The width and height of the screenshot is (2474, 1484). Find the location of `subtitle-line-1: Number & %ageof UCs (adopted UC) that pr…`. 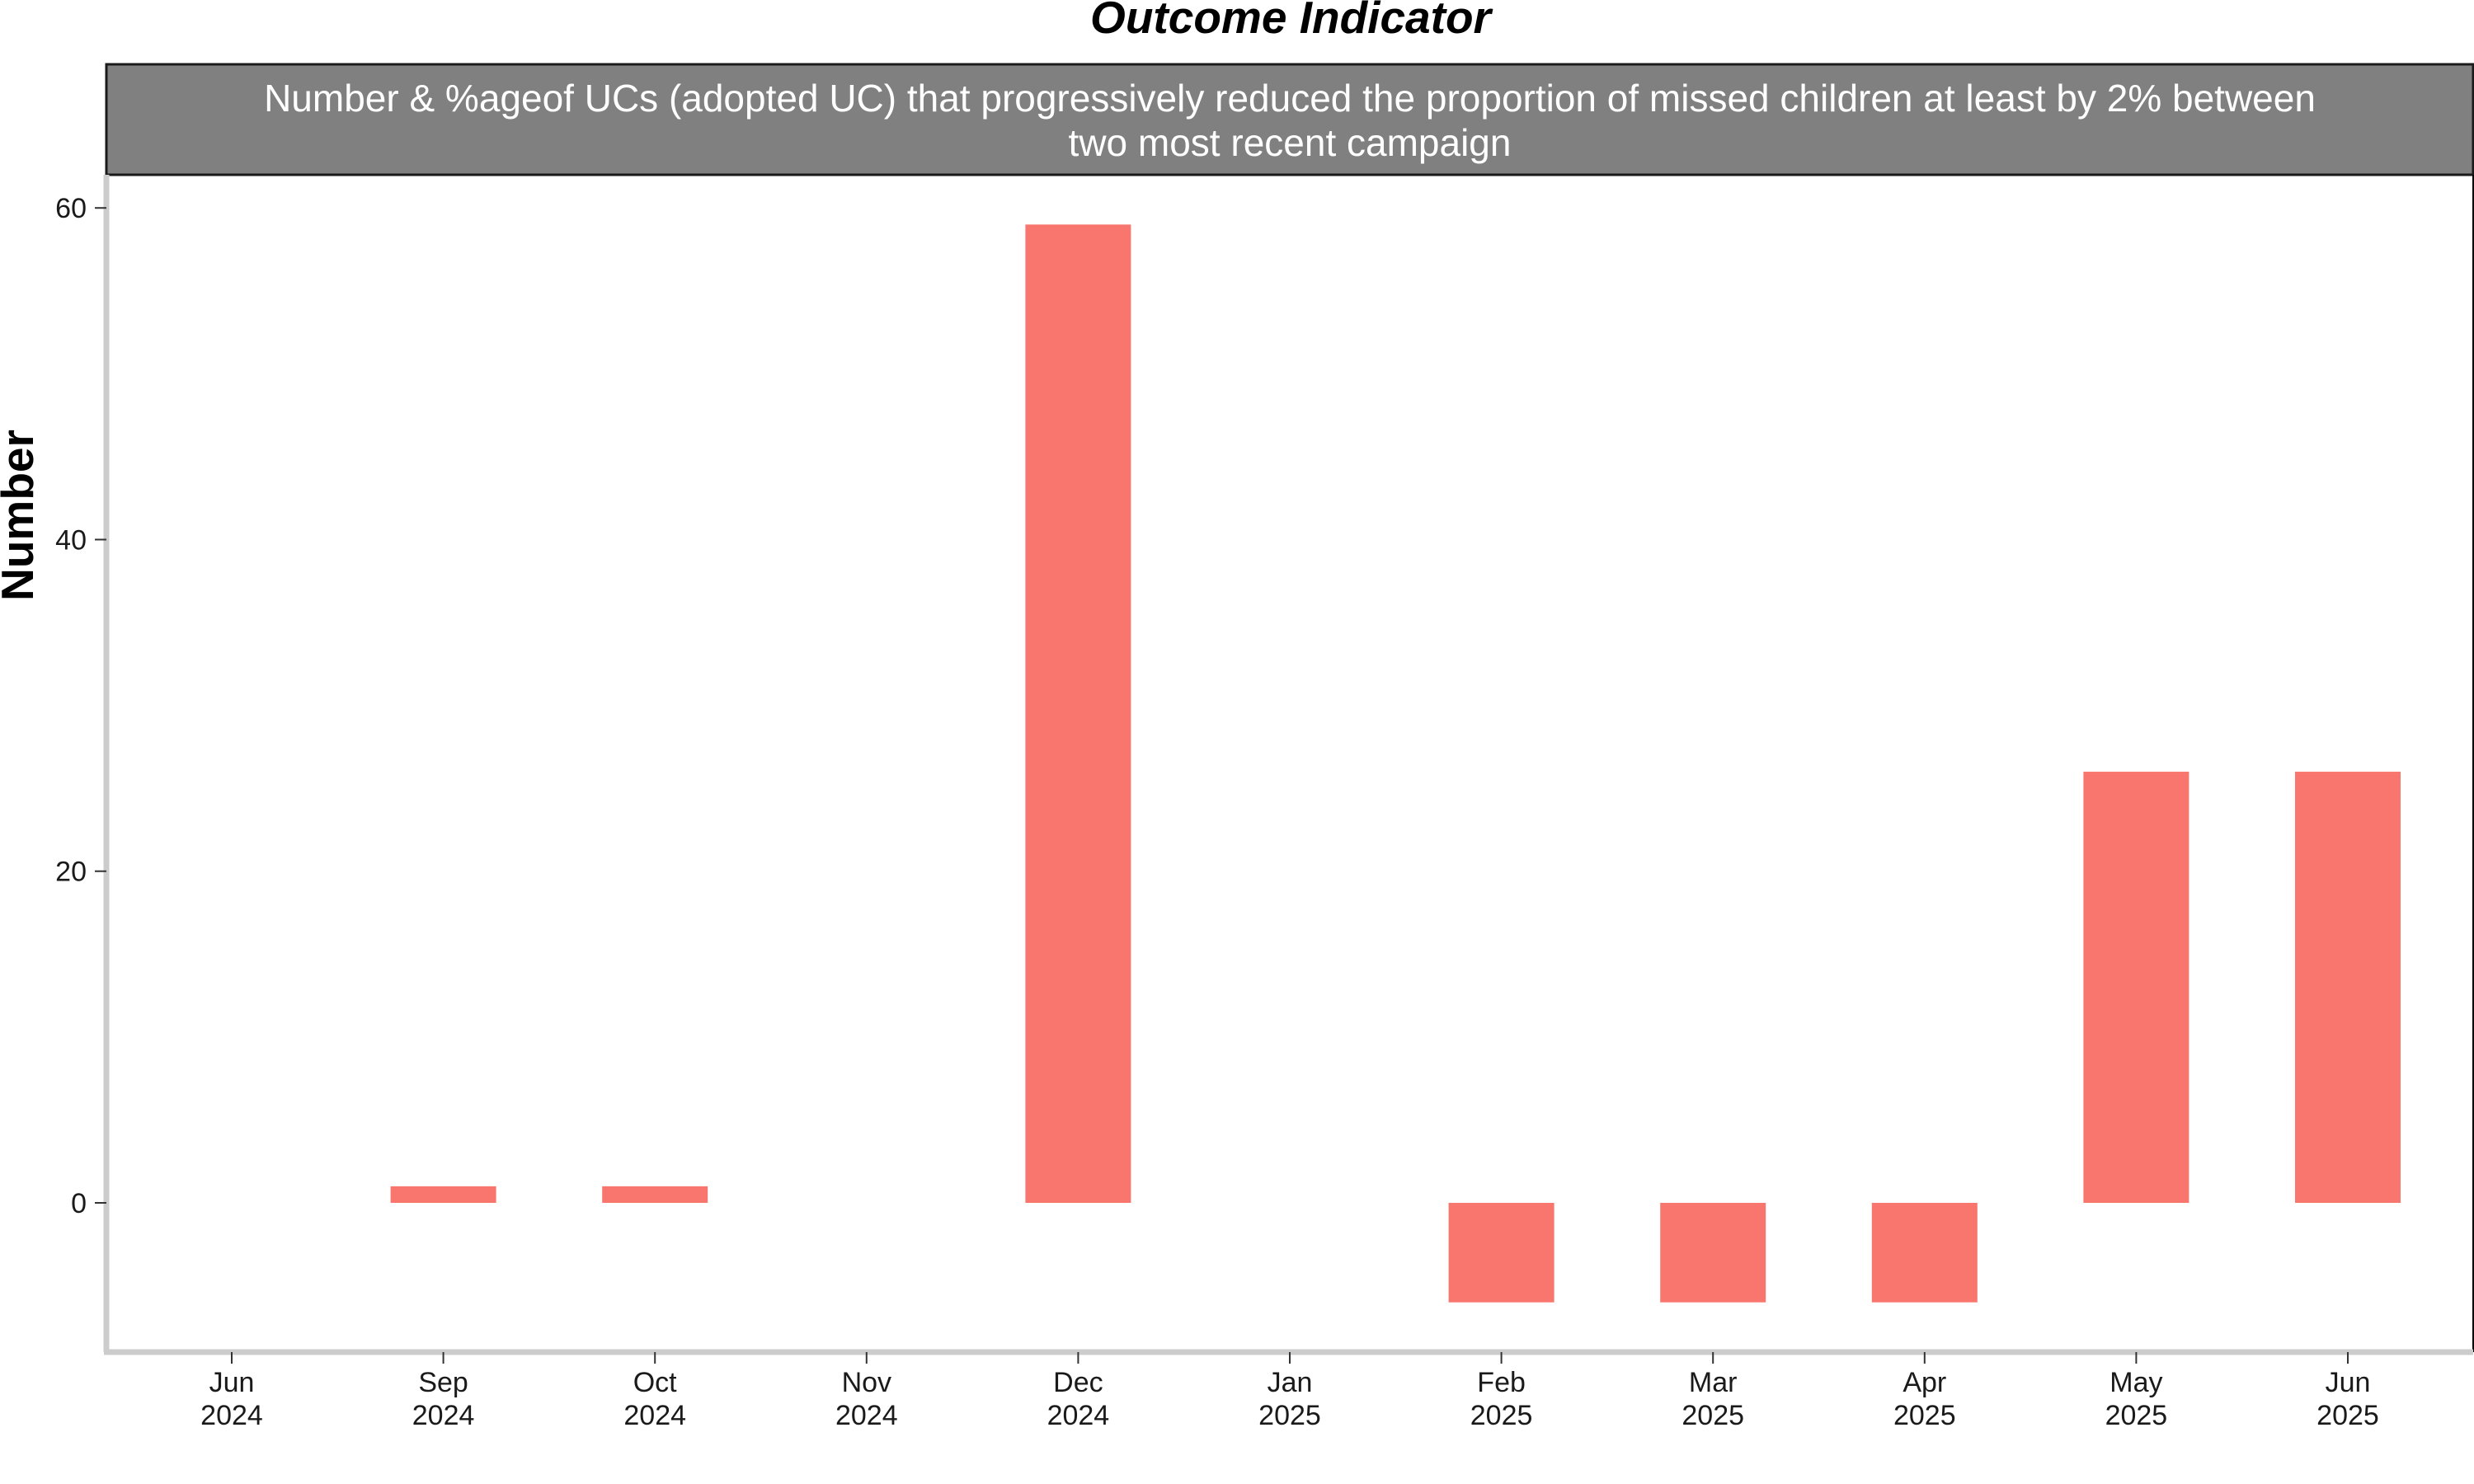

subtitle-line-1: Number & %ageof UCs (adopted UC) that pr… is located at coordinates (1290, 98).